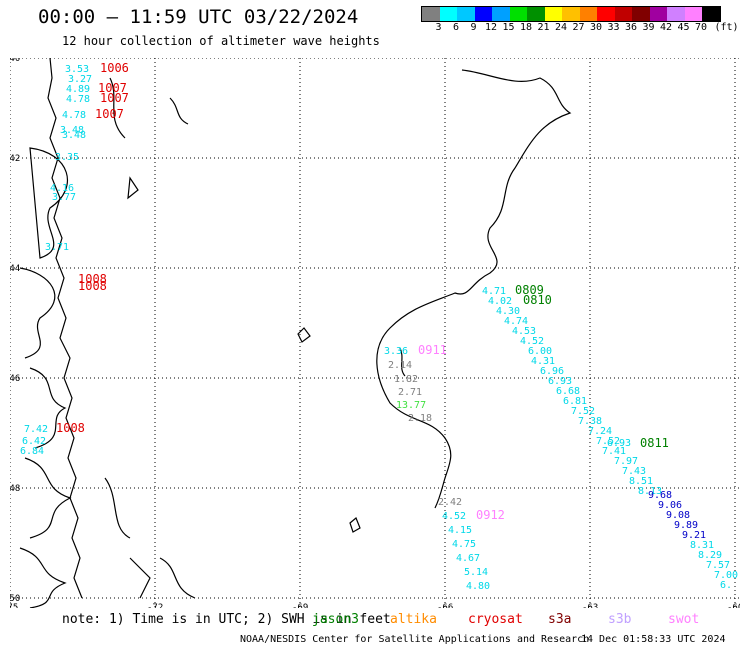  Describe the element at coordinates (15, 159) in the screenshot. I see `latitude-label: -42` at that location.